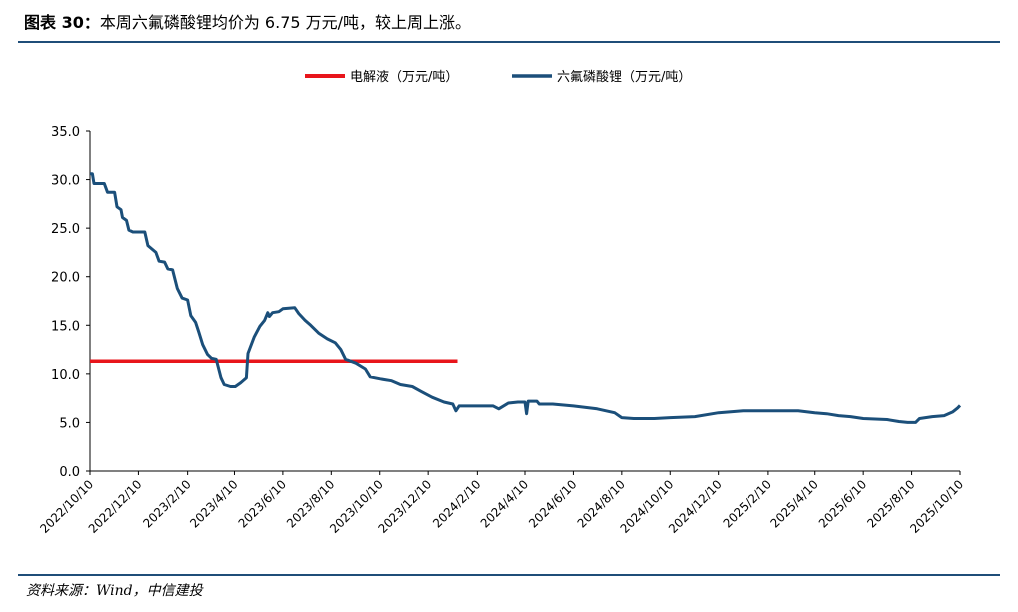 This screenshot has height=612, width=1018. What do you see at coordinates (624, 77) in the screenshot?
I see `legend-label: 六氟磷酸锂（万元/吨）` at bounding box center [624, 77].